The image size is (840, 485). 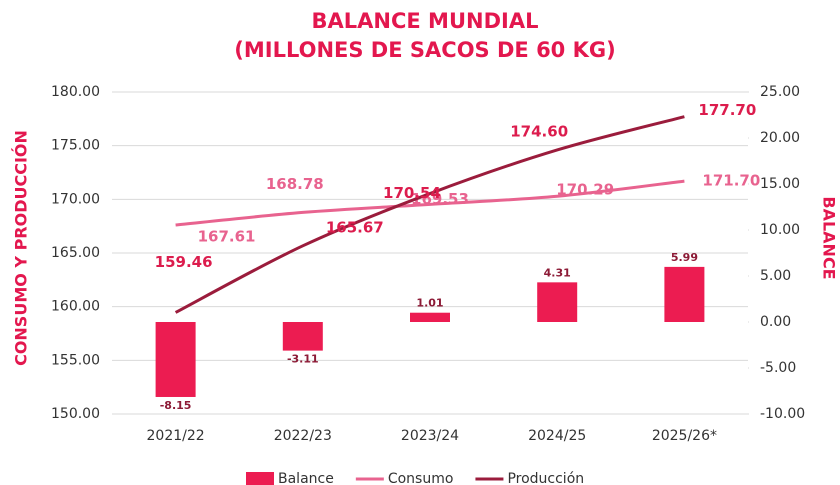 I want to click on bar-label: 1.01, so click(x=429, y=303).